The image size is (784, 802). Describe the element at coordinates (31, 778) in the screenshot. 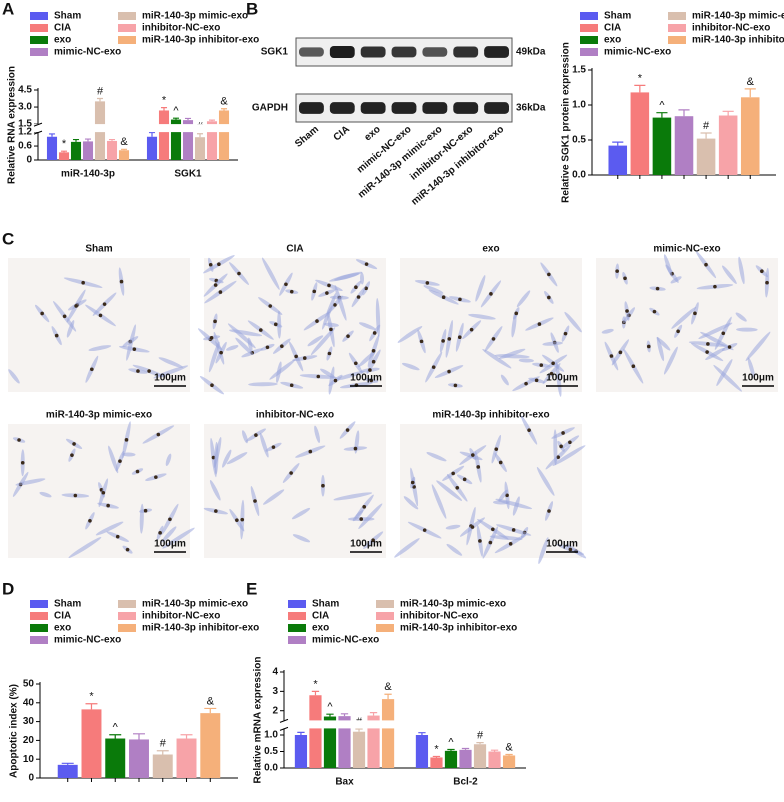

I see `y-tick-label: 0` at that location.